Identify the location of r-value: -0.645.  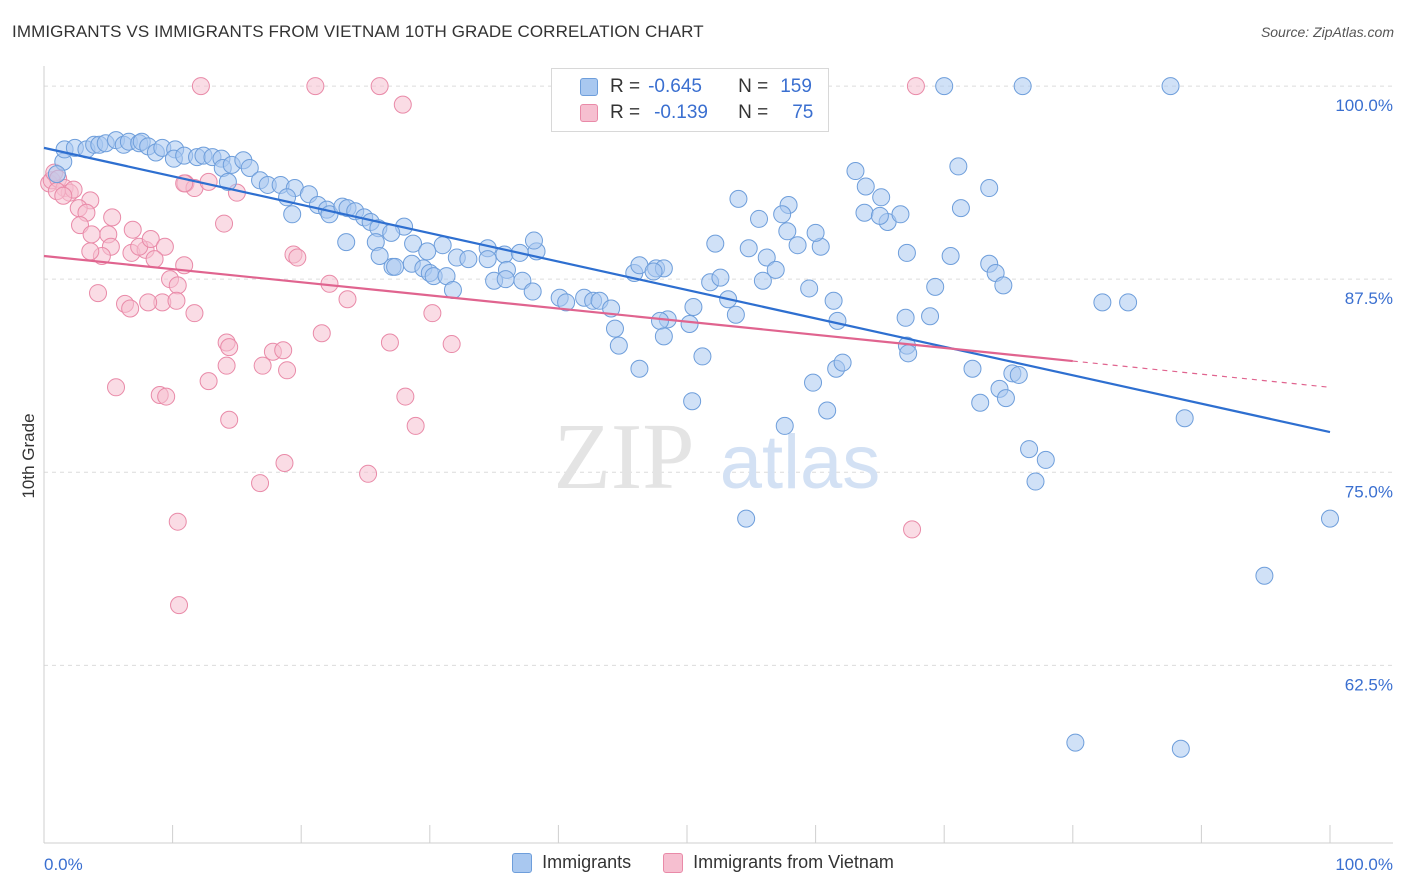
(675, 86).